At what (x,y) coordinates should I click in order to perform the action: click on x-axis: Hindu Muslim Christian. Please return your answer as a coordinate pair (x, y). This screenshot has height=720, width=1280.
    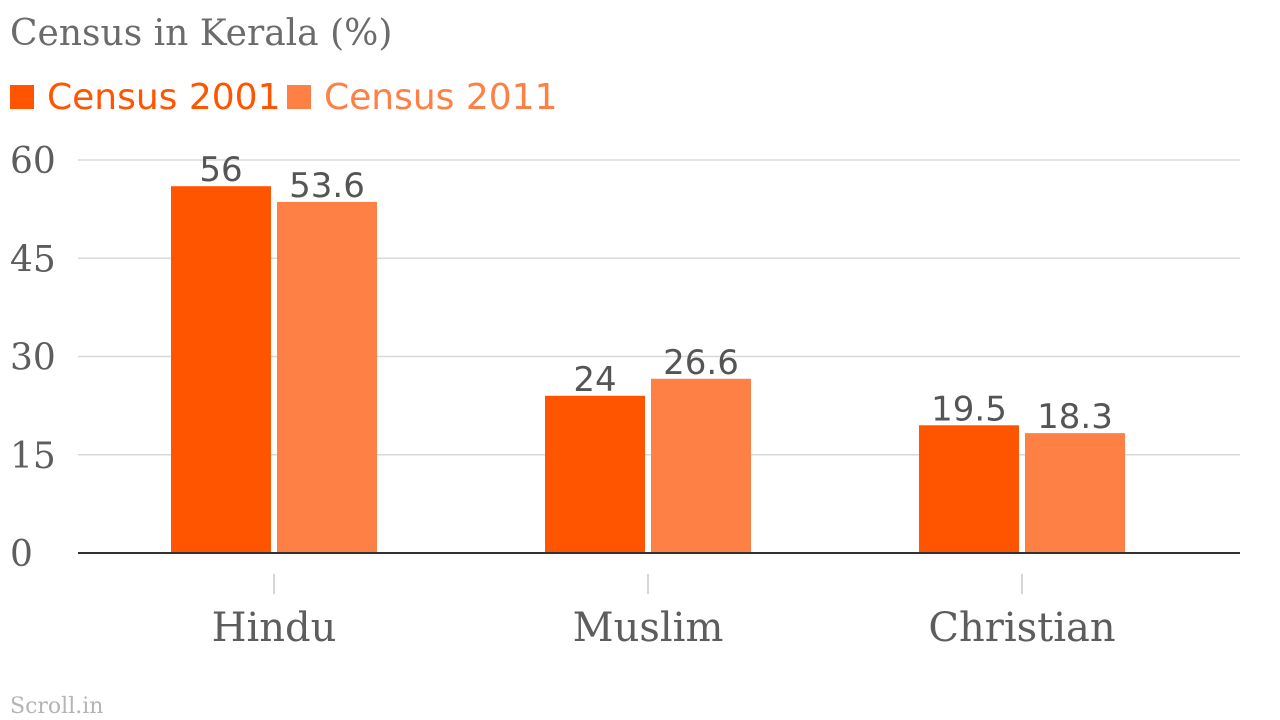
    Looking at the image, I should click on (659, 601).